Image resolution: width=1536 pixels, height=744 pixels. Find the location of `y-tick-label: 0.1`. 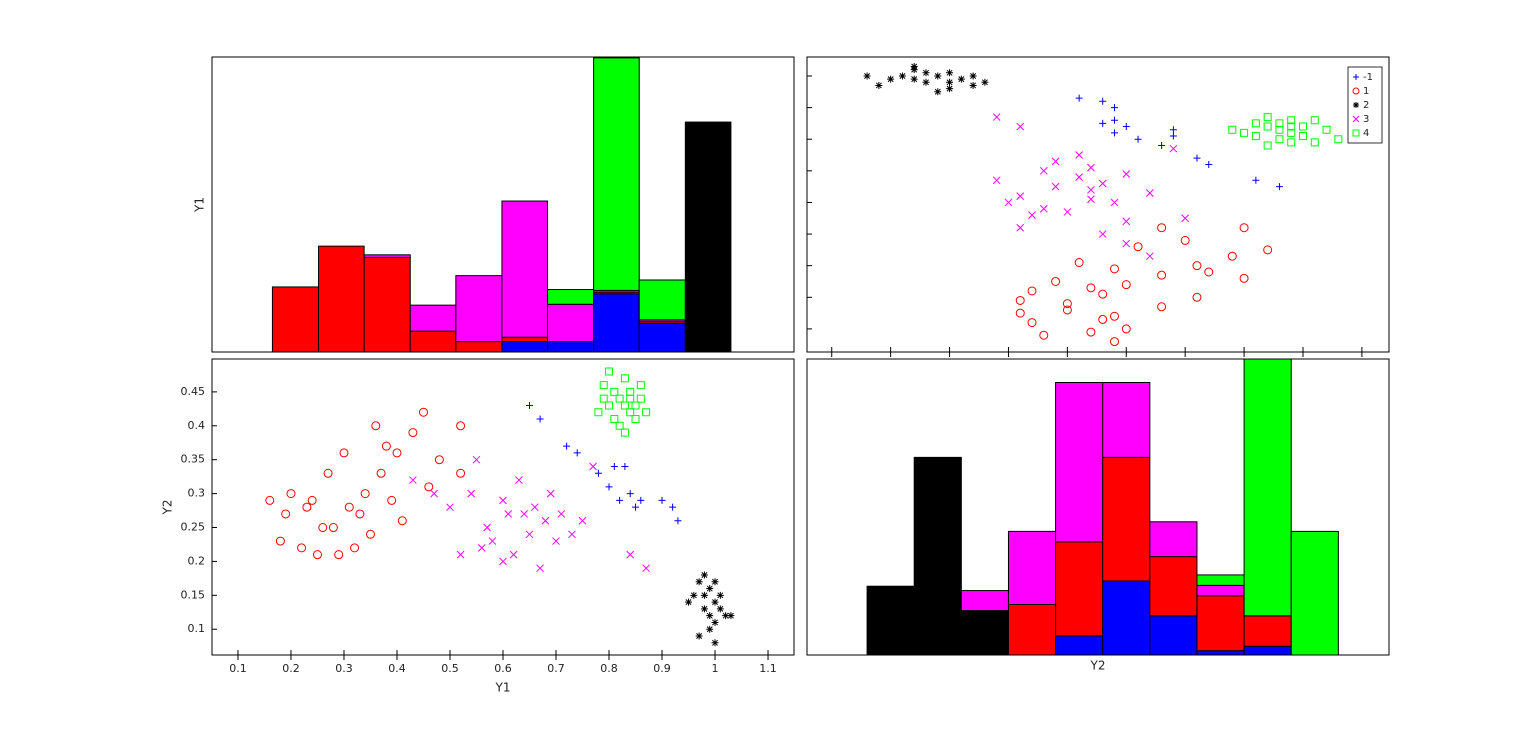

y-tick-label: 0.1 is located at coordinates (197, 628).